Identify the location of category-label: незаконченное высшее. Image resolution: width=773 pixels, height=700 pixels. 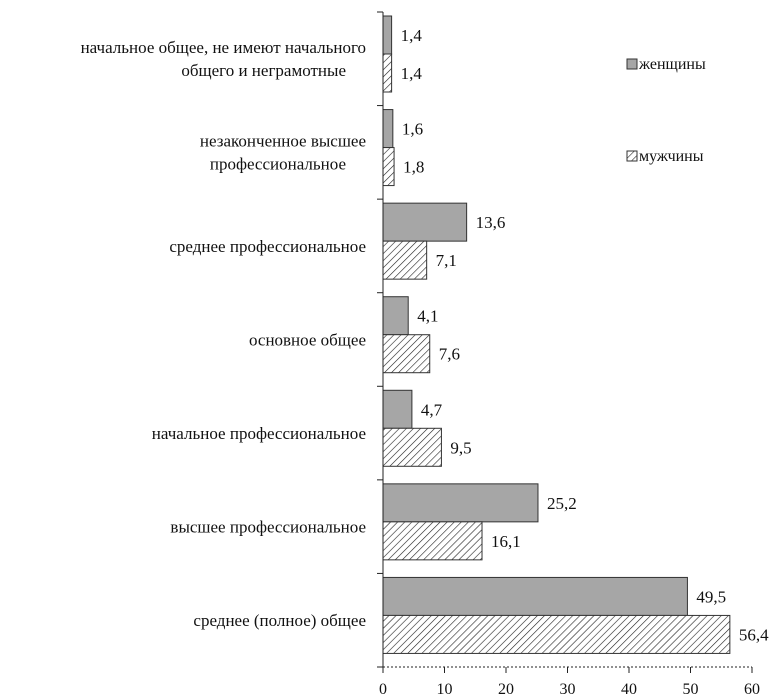
(283, 140).